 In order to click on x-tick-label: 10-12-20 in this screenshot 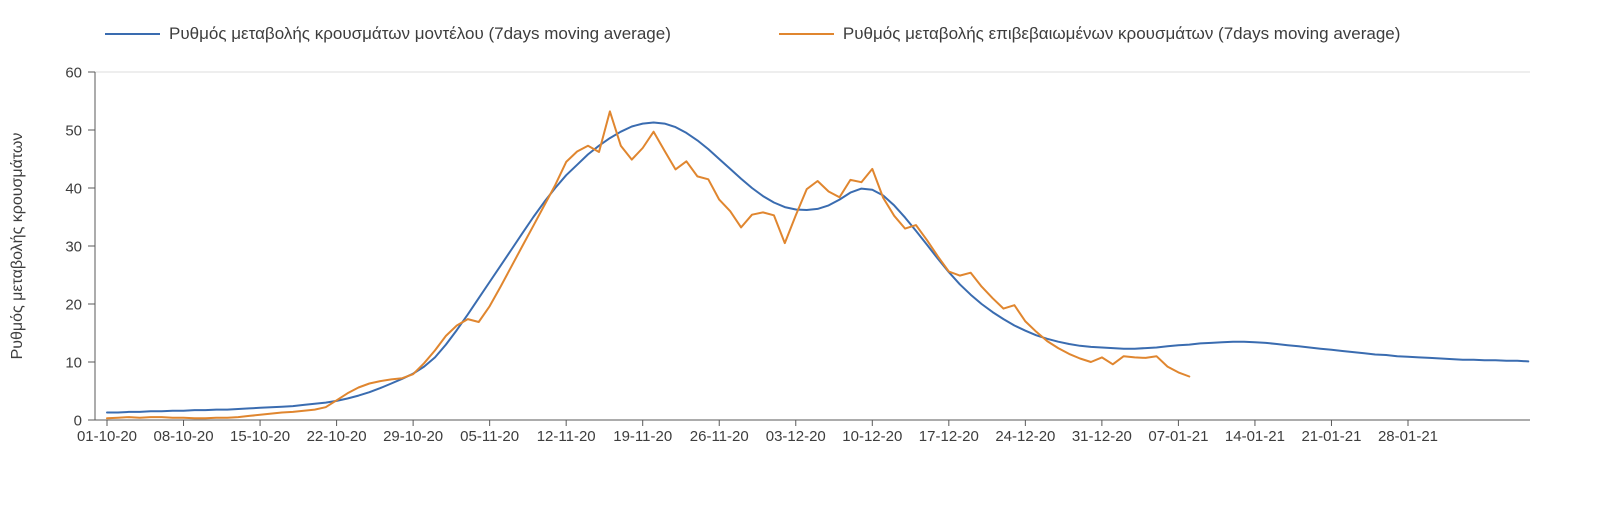, I will do `click(872, 436)`.